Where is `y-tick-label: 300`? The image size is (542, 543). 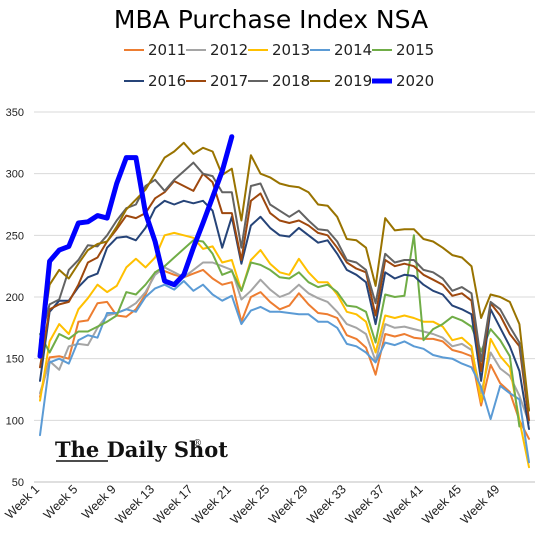 y-tick-label: 300 is located at coordinates (15, 175).